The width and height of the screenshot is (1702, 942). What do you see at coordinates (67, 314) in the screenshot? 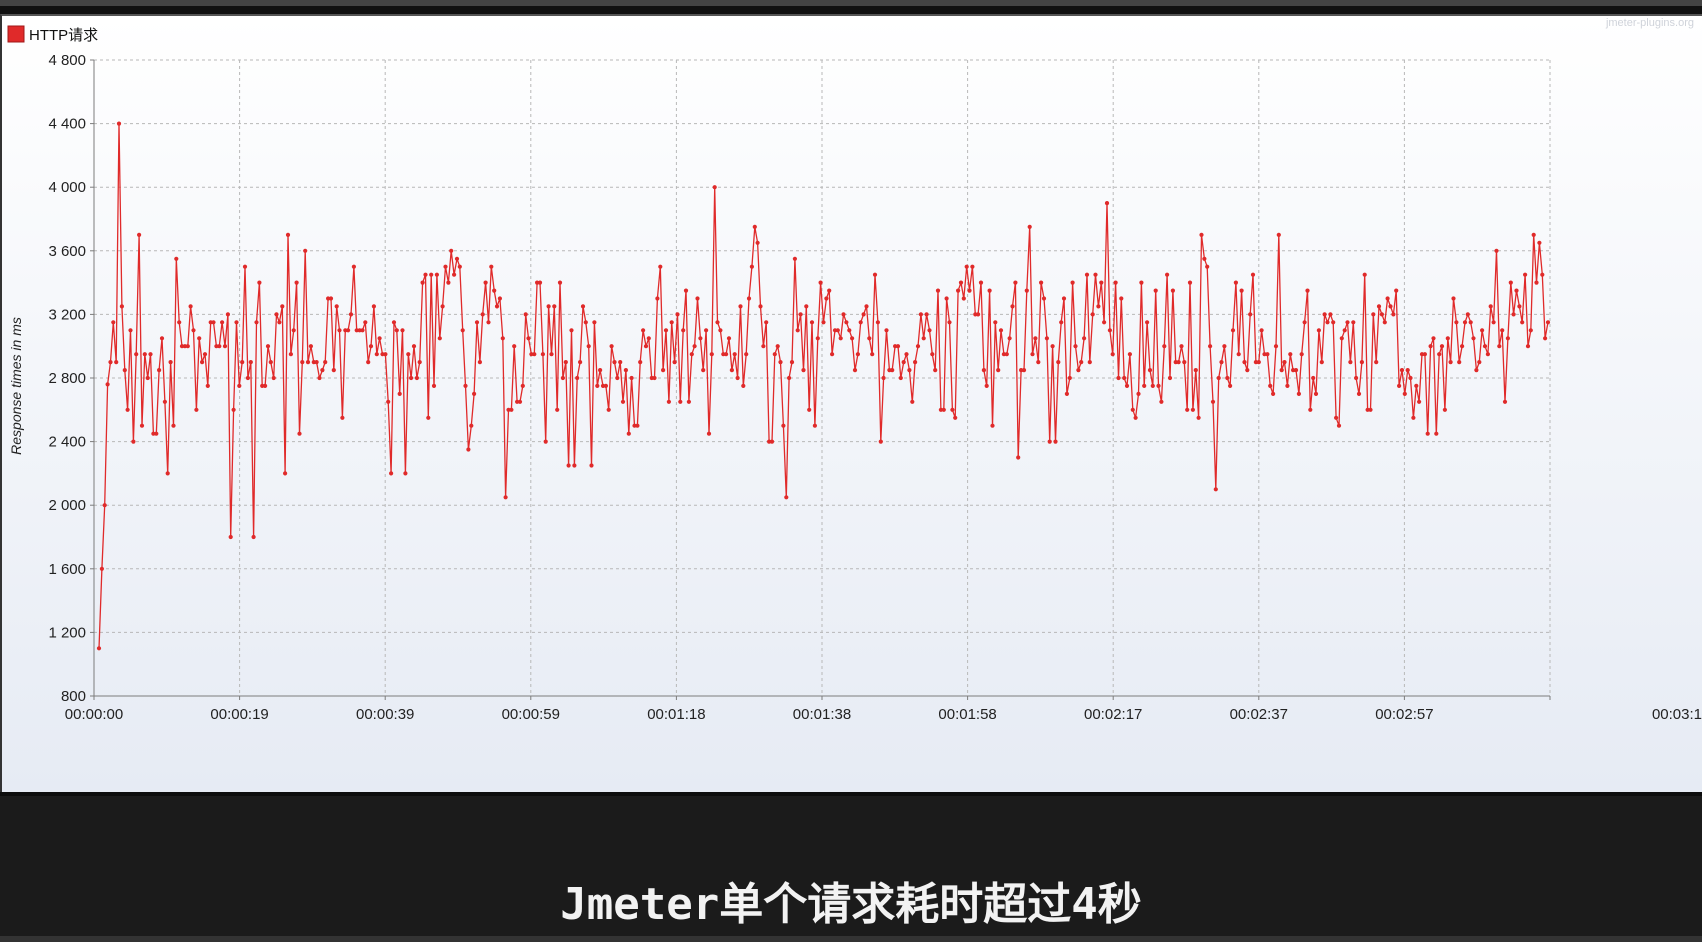
I see `y-tick-label: 3 200` at bounding box center [67, 314].